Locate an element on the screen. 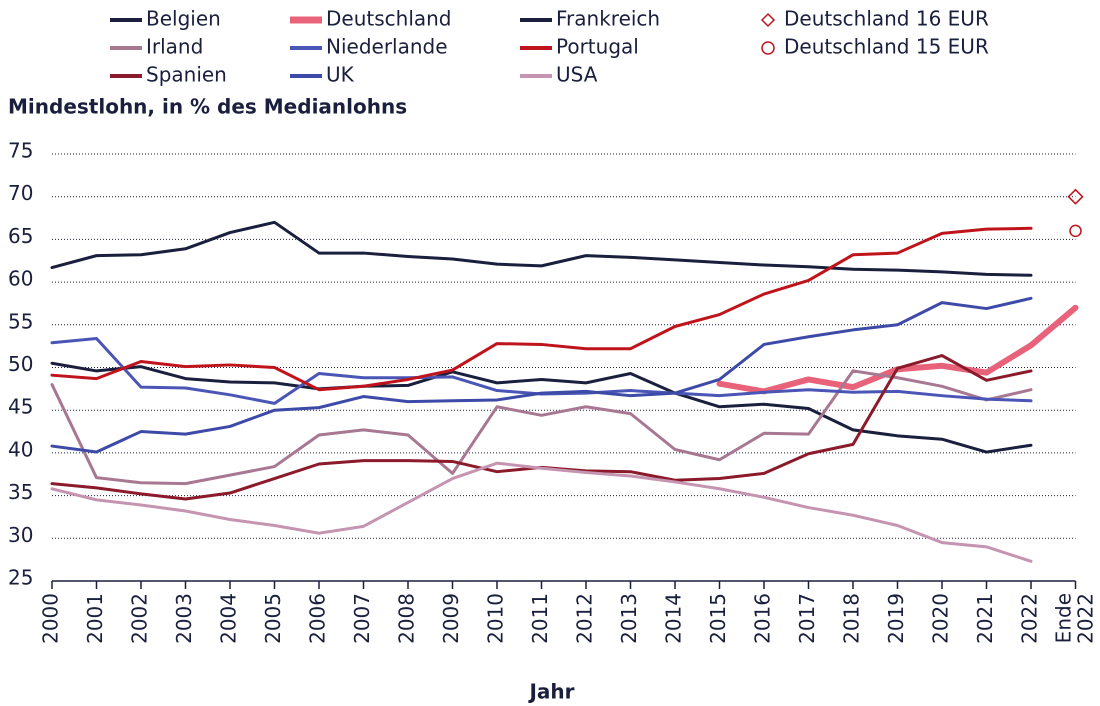 Image resolution: width=1100 pixels, height=706 pixels. x-axis-label: Jahr is located at coordinates (550, 692).